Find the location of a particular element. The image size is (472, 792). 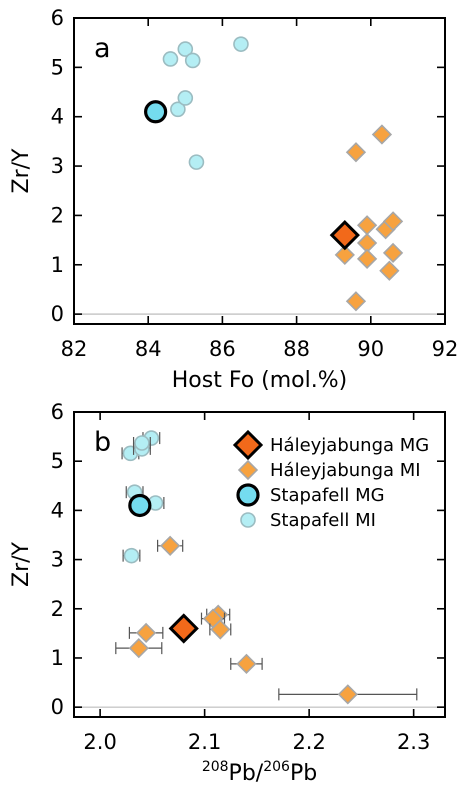

panel-label: a is located at coordinates (102, 48).